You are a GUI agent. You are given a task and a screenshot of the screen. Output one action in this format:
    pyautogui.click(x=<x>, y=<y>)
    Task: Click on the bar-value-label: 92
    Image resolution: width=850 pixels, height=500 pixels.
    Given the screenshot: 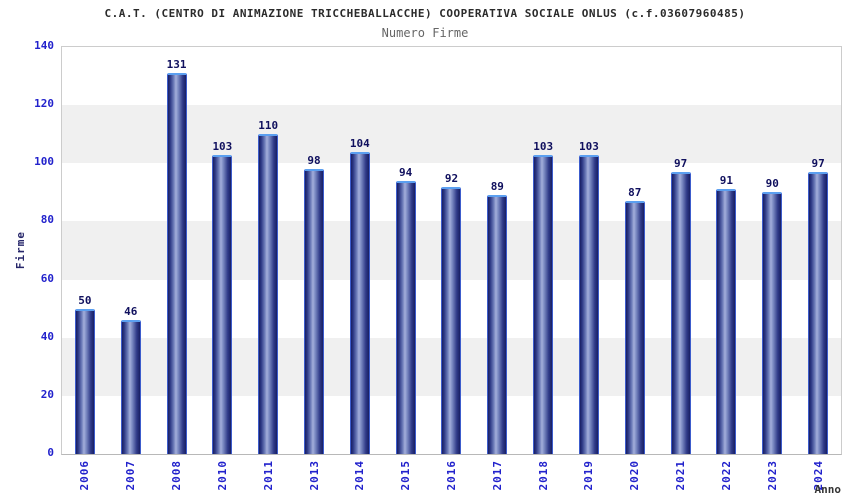 What is the action you would take?
    pyautogui.click(x=451, y=178)
    